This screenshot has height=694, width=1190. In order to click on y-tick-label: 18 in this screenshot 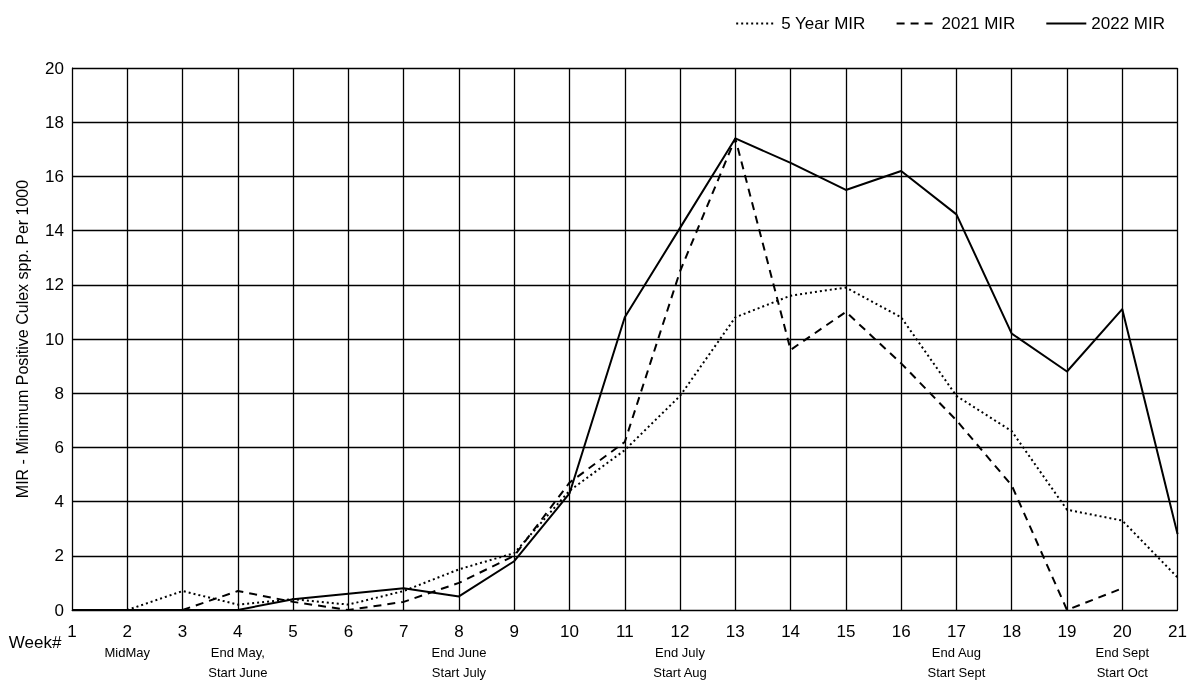, I will do `click(54, 122)`.